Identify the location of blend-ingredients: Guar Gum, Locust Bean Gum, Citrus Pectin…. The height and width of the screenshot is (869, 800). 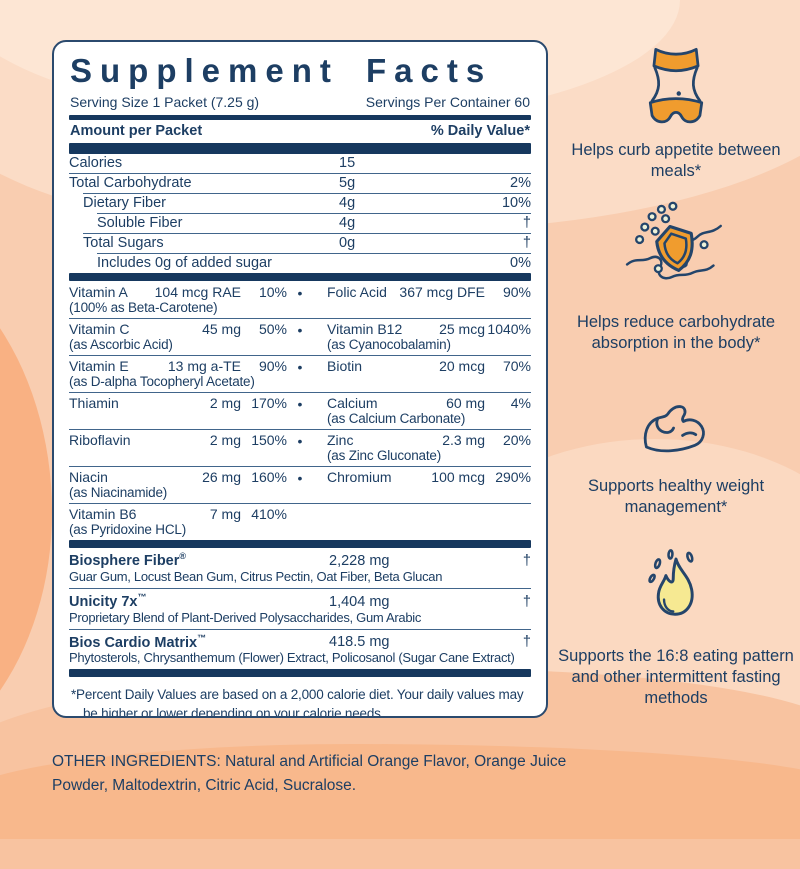
(256, 576).